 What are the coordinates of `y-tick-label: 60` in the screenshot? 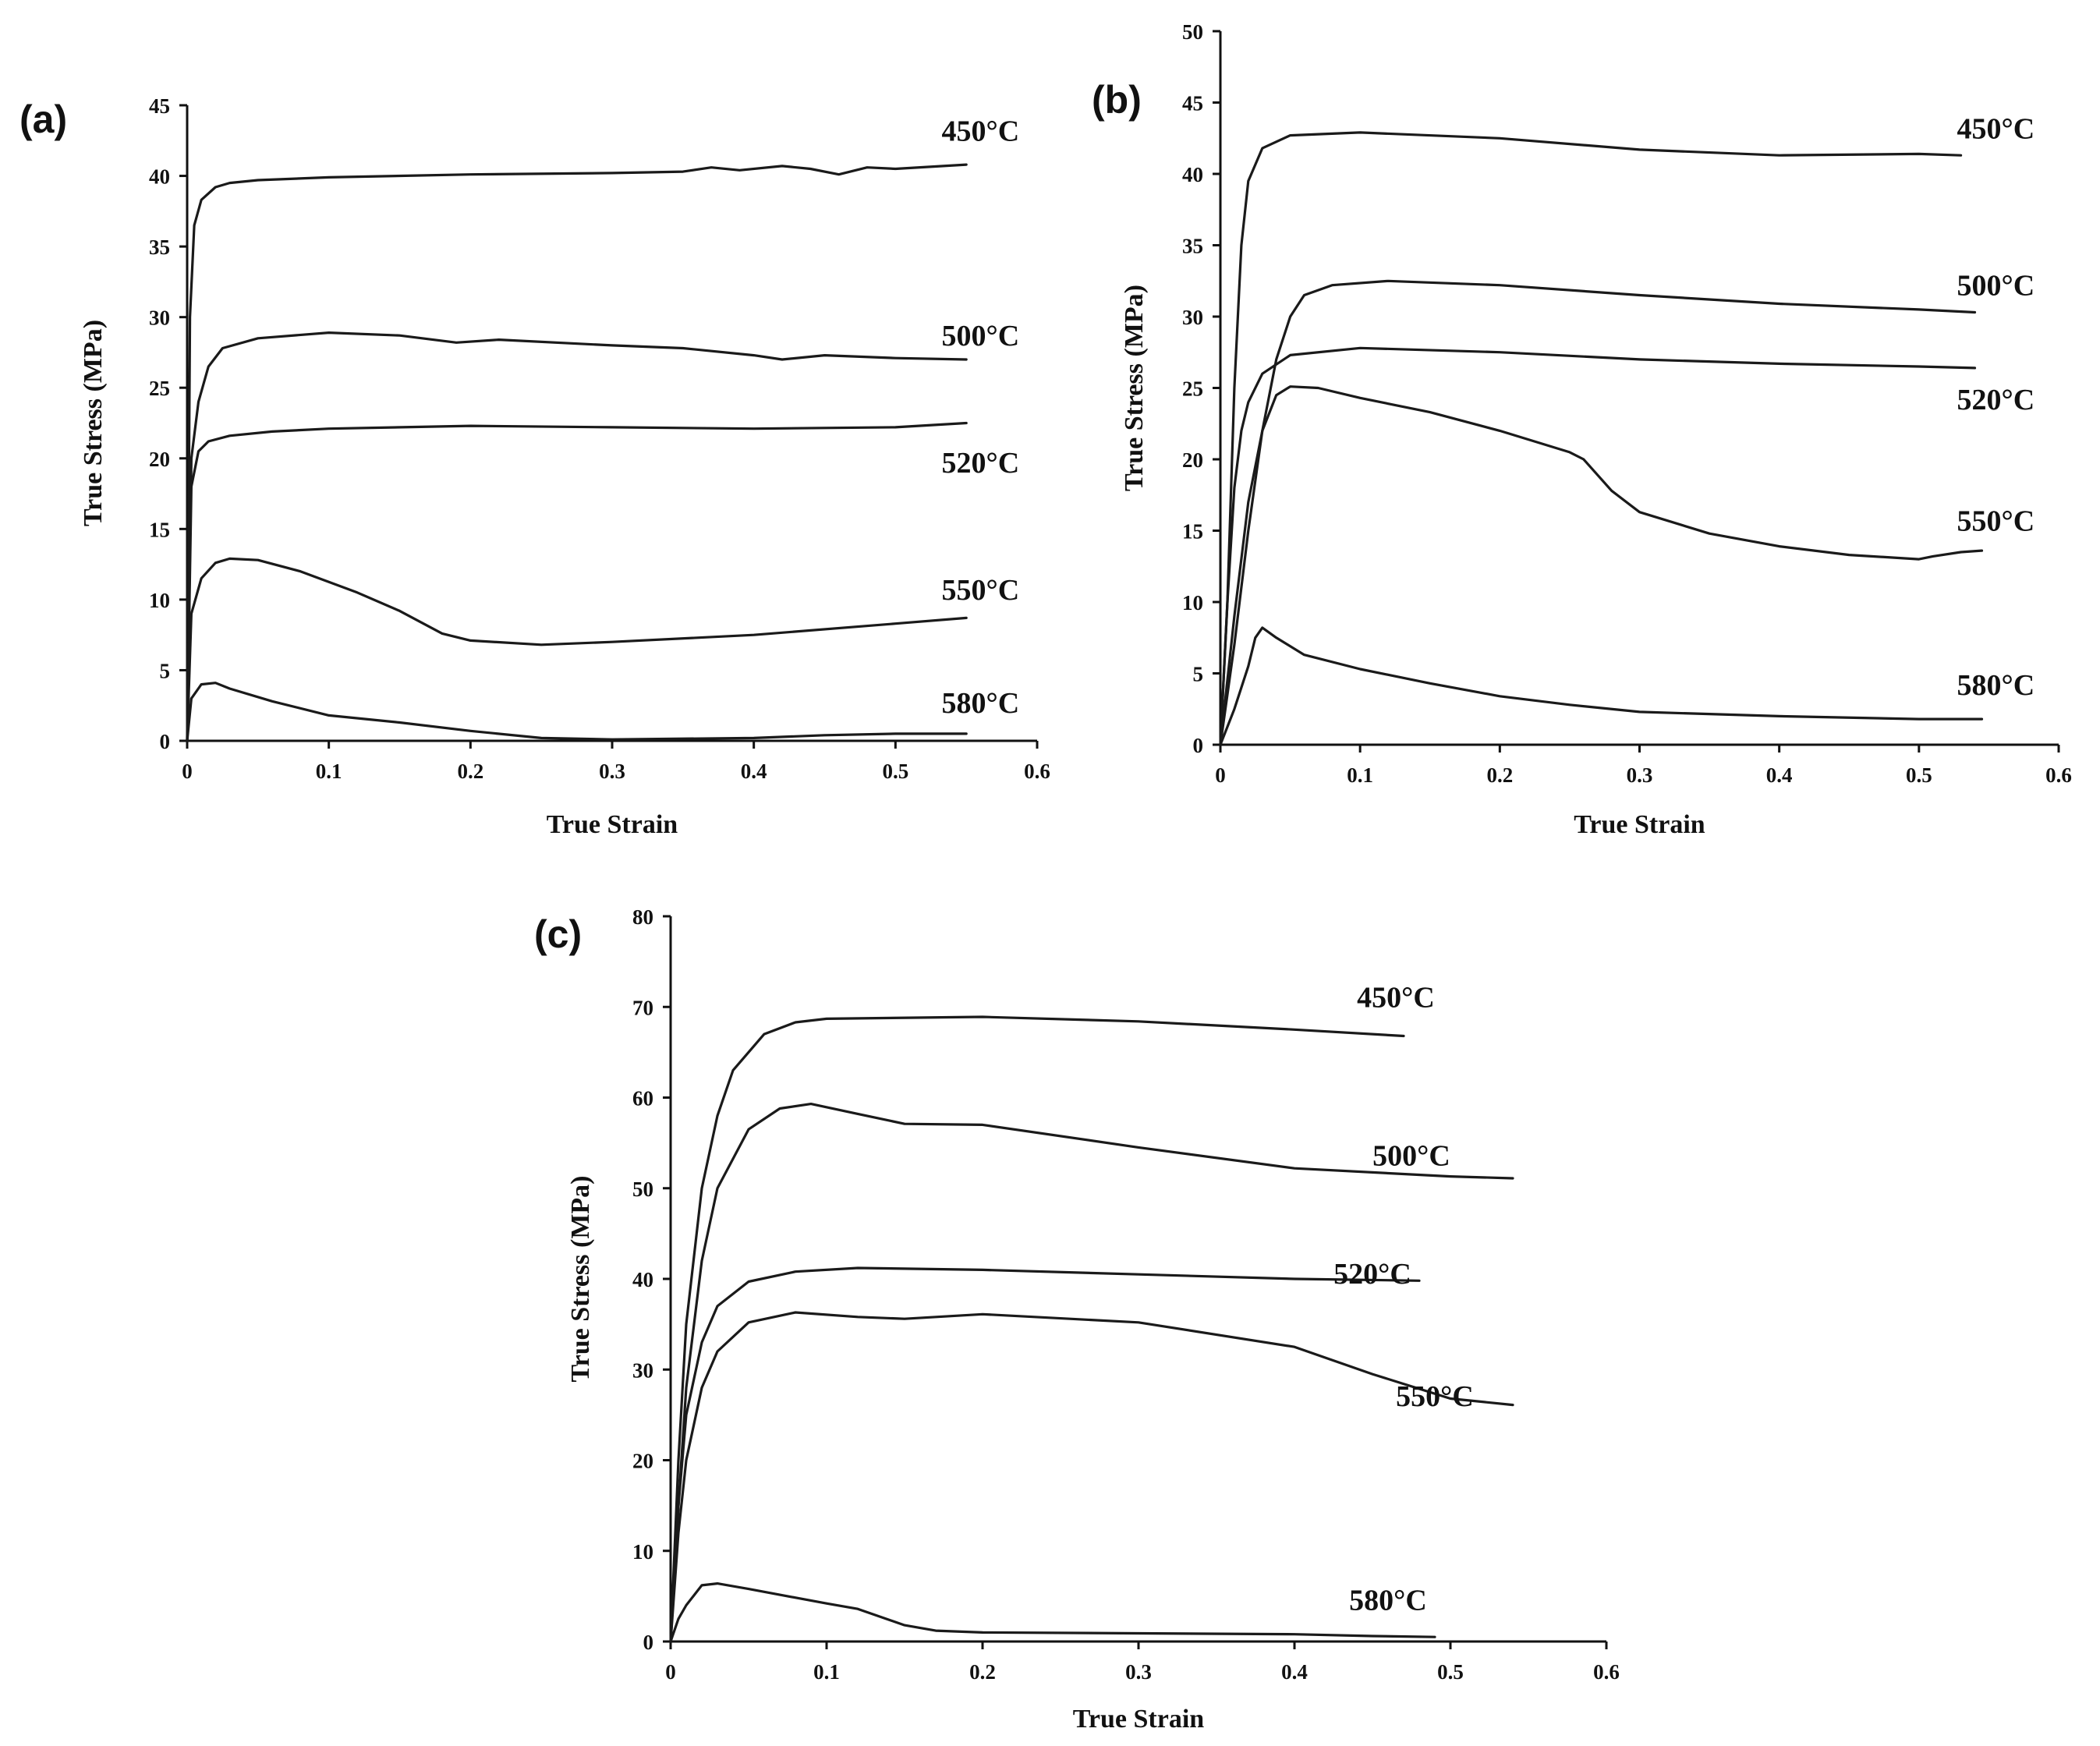 It's located at (642, 1098).